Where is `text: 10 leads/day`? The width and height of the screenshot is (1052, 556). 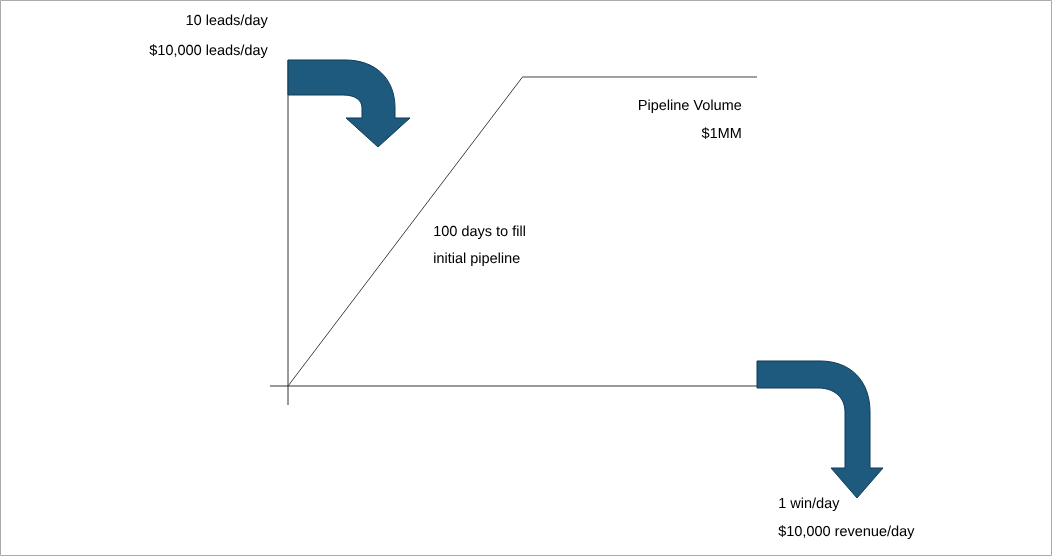 text: 10 leads/day is located at coordinates (227, 21).